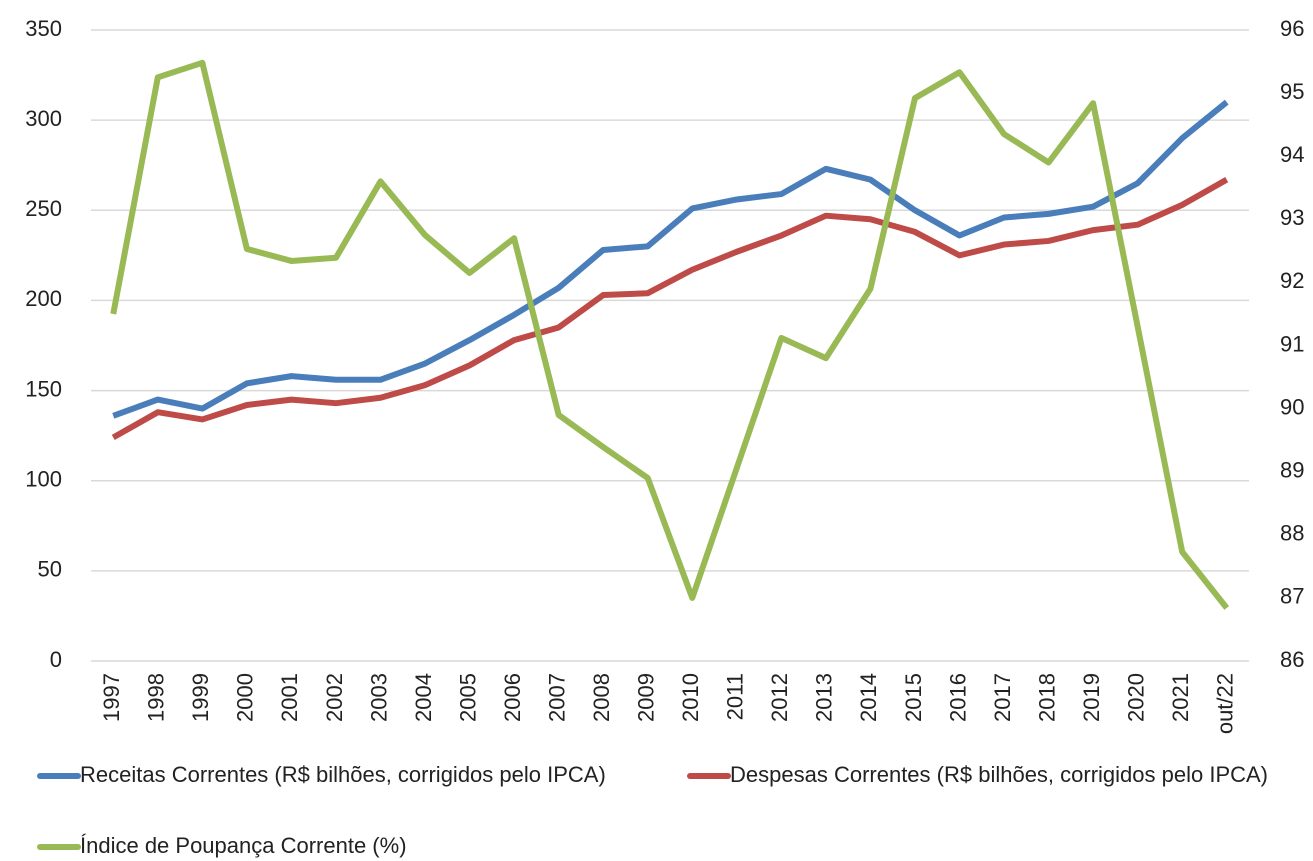  I want to click on x-tick-label: 2003, so click(378, 697).